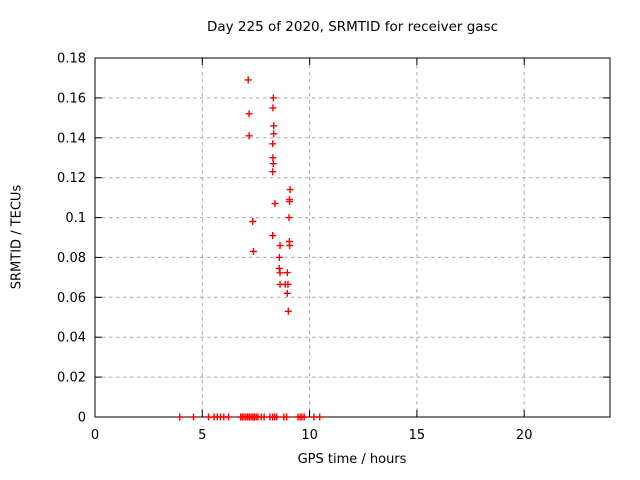 The height and width of the screenshot is (480, 640). I want to click on svg-text: 0.1, so click(75, 218).